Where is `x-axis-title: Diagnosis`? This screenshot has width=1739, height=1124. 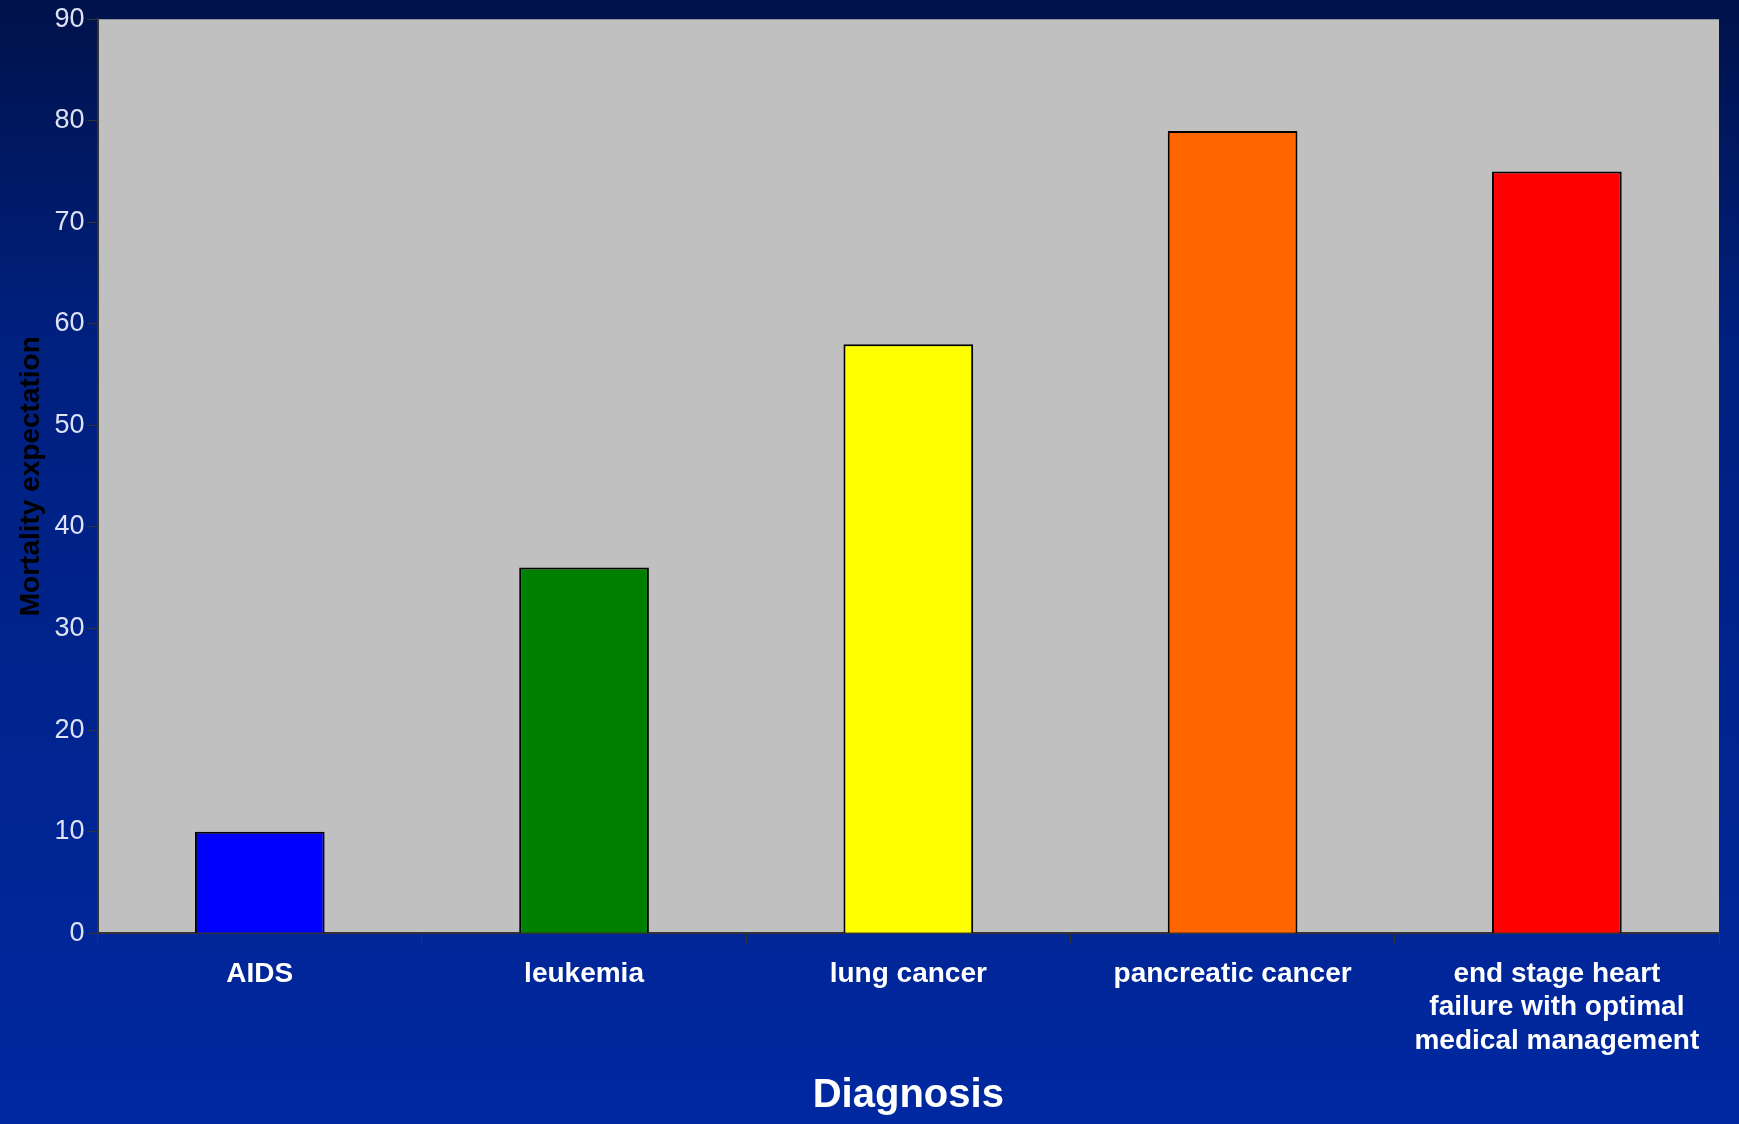 x-axis-title: Diagnosis is located at coordinates (908, 1093).